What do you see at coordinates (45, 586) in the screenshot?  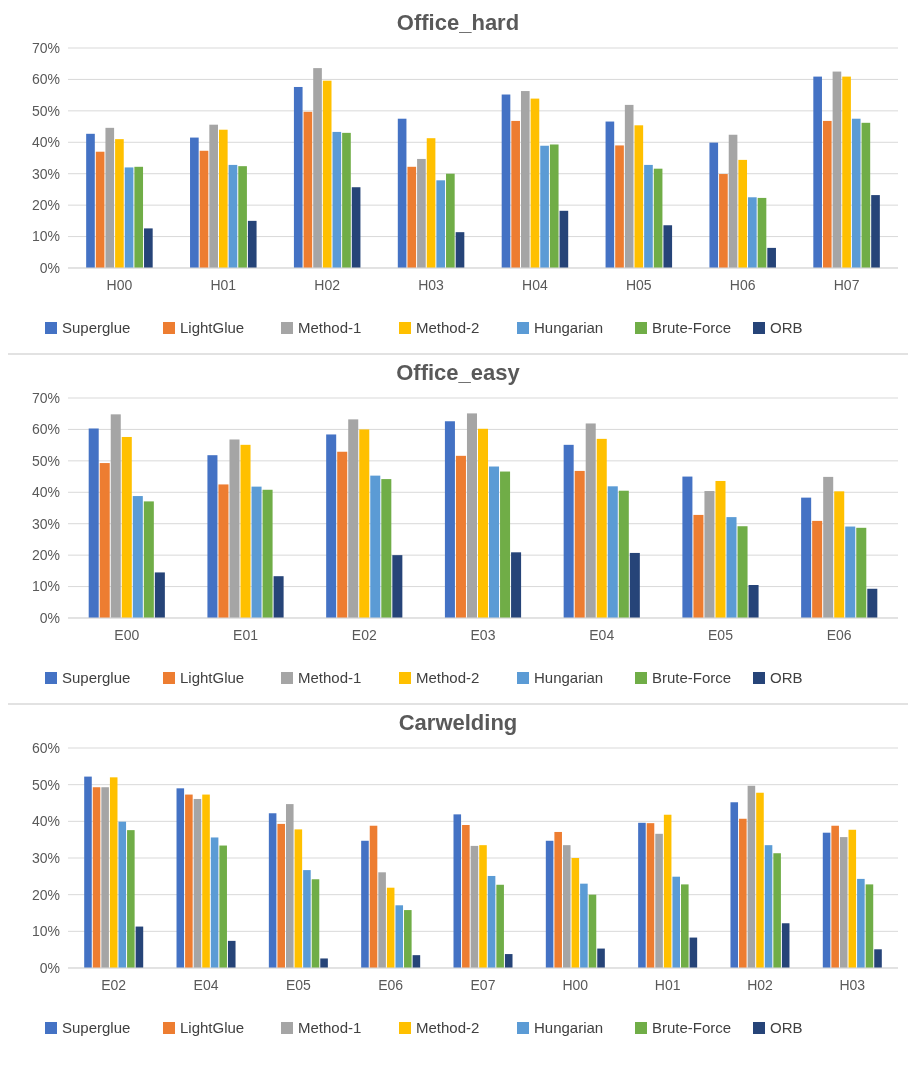 I see `y-tick-label: 10%` at bounding box center [45, 586].